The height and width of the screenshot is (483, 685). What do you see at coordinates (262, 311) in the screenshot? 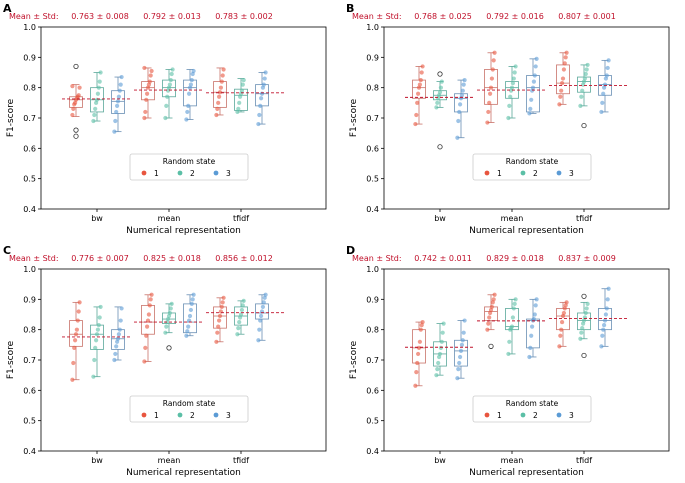
I see `box` at bounding box center [262, 311].